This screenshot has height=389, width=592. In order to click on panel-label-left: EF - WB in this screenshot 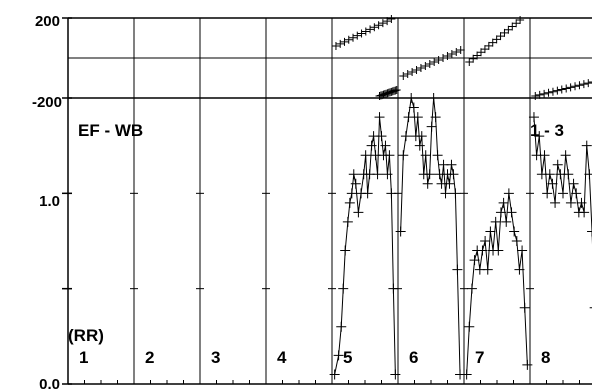, I will do `click(110, 130)`.